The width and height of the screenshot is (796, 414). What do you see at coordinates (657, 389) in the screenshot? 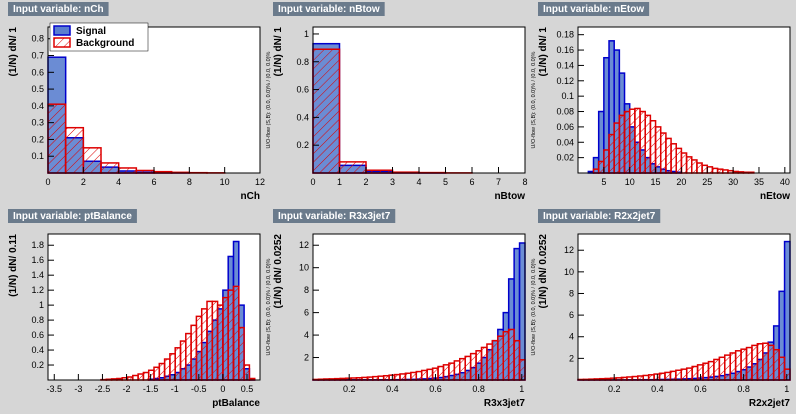
I see `x-tick-label: 0.4` at bounding box center [657, 389].